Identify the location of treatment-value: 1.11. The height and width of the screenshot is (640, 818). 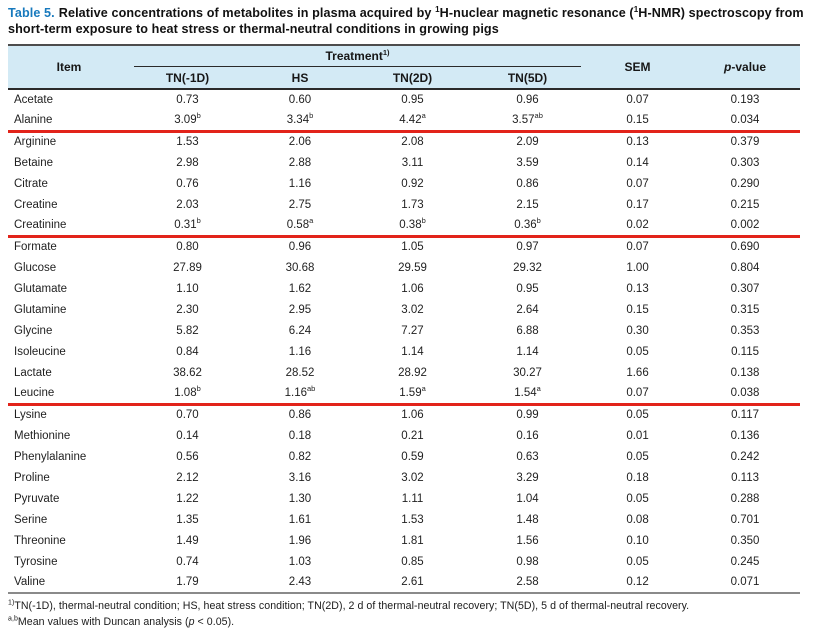
(412, 498).